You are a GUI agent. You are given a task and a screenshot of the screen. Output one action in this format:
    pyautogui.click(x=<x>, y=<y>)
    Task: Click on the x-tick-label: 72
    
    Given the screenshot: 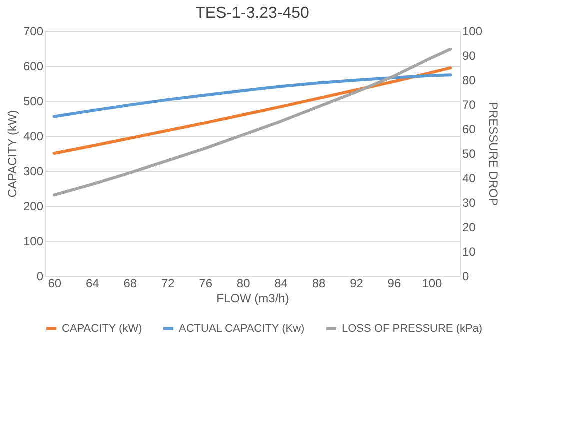 What is the action you would take?
    pyautogui.click(x=168, y=283)
    